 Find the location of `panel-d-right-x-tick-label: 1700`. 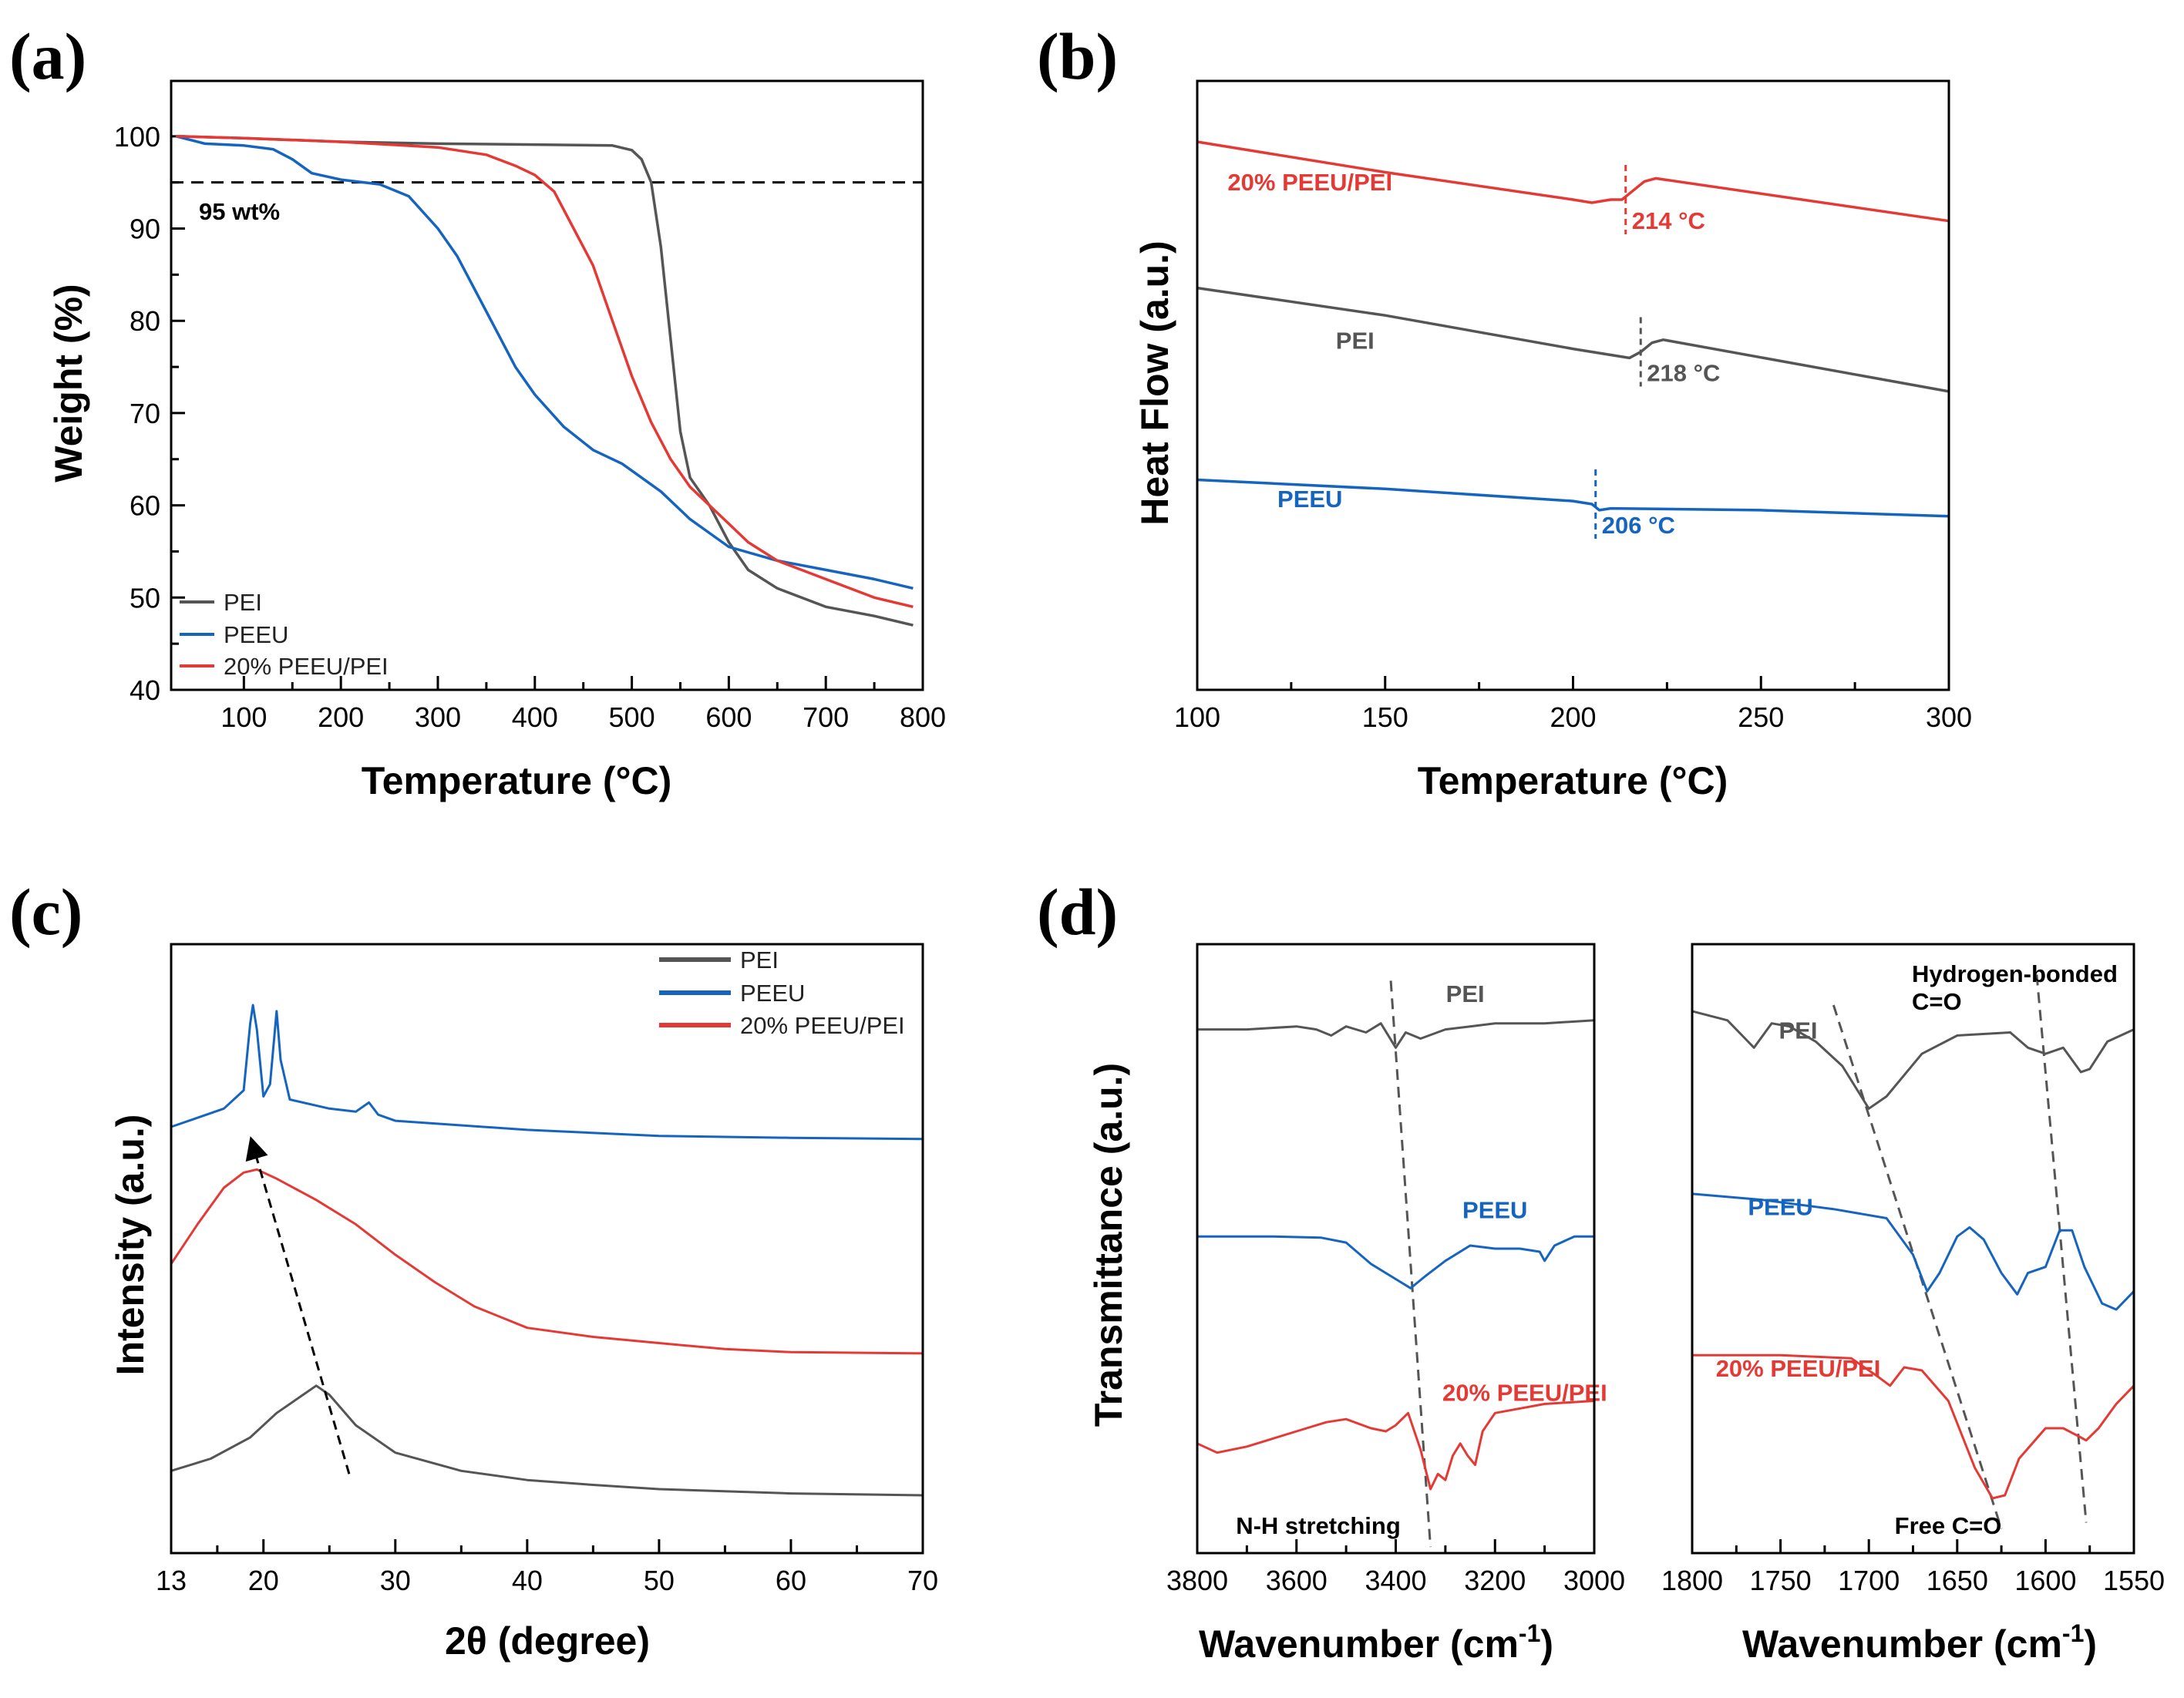

panel-d-right-x-tick-label: 1700 is located at coordinates (1869, 1580).